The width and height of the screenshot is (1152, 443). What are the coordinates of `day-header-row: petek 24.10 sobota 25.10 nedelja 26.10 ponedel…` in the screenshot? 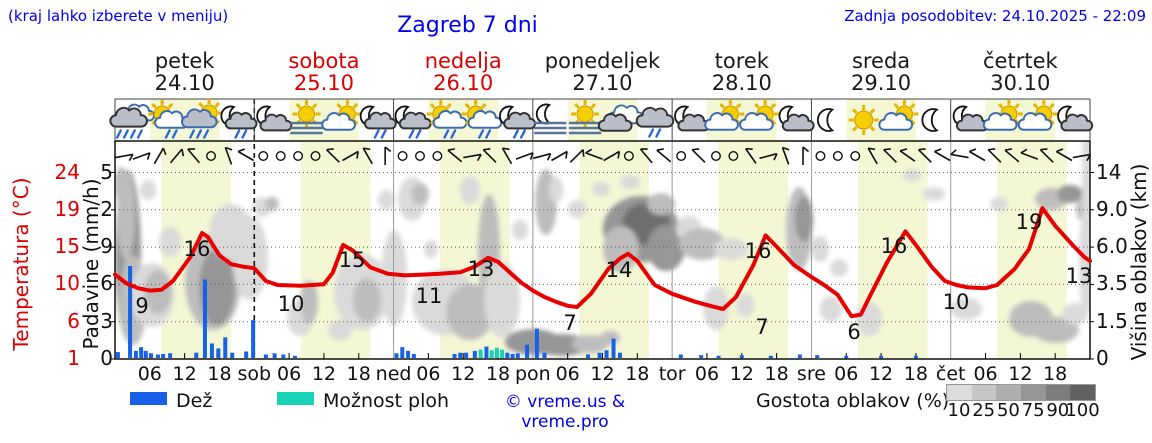 It's located at (576, 73).